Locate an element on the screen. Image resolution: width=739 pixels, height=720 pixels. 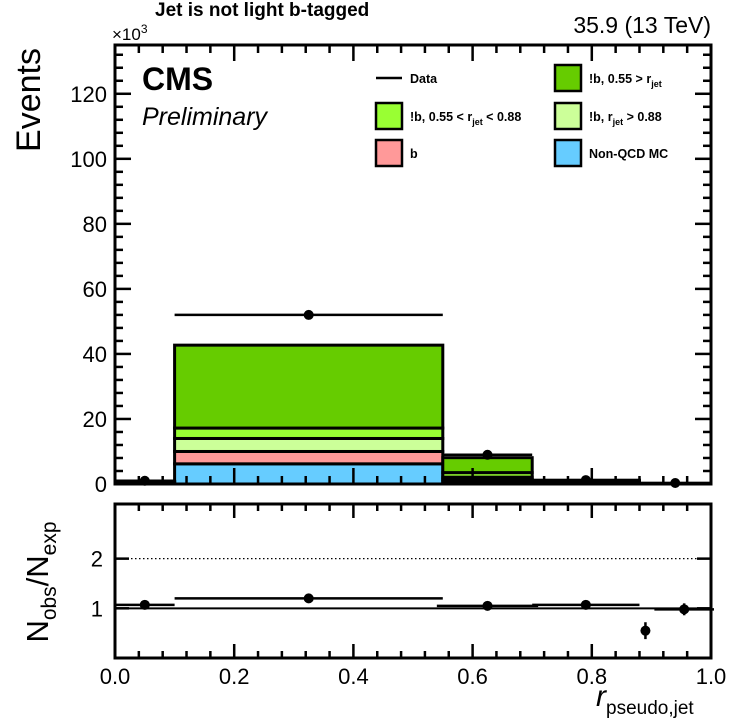
ratio-y-tick-label: 1 is located at coordinates (97, 608).